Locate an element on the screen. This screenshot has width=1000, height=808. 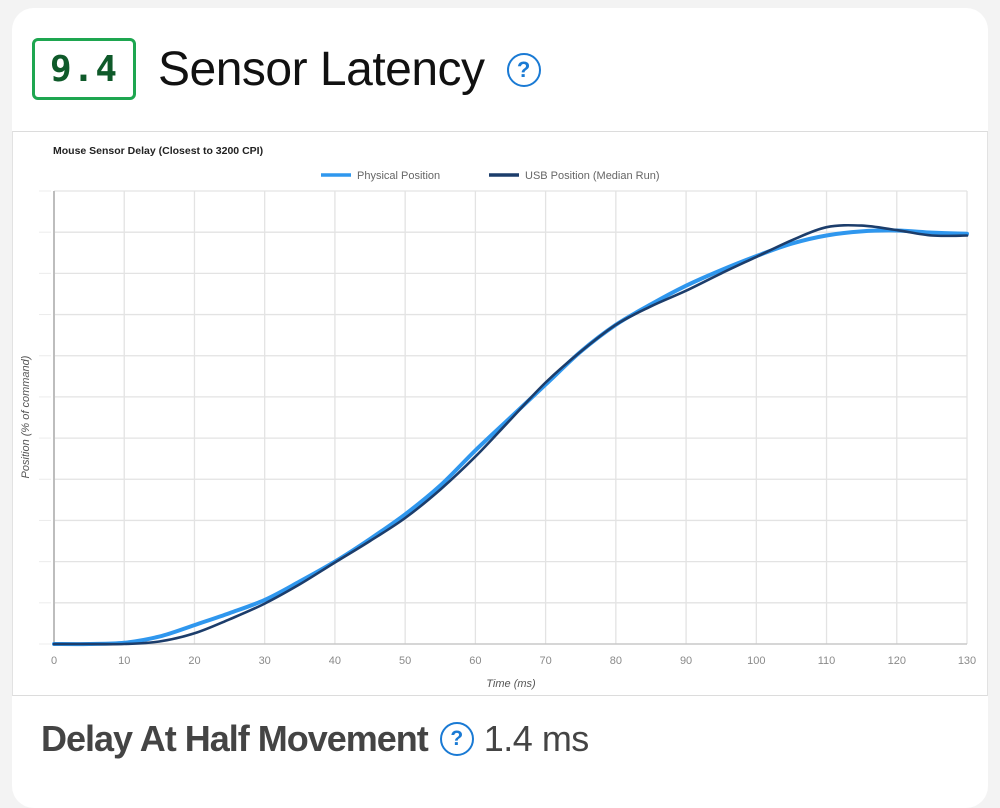
legend-label-usb: USB Position (Median Run) is located at coordinates (592, 176).